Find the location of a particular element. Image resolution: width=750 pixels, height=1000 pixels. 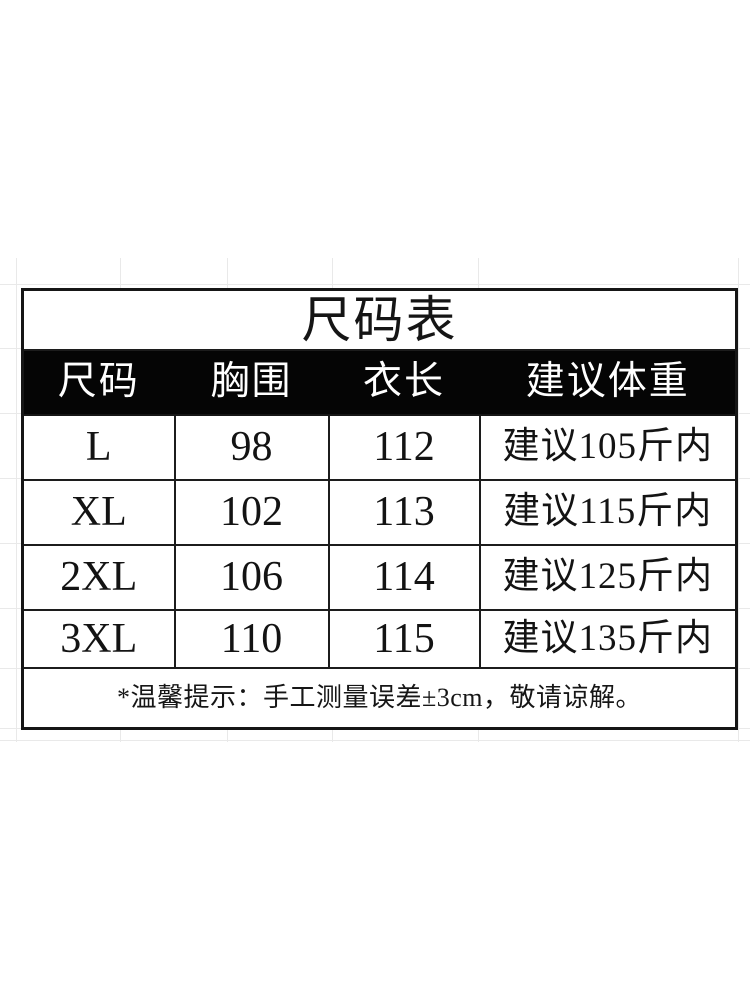

size-value: 2XL is located at coordinates (98, 577).